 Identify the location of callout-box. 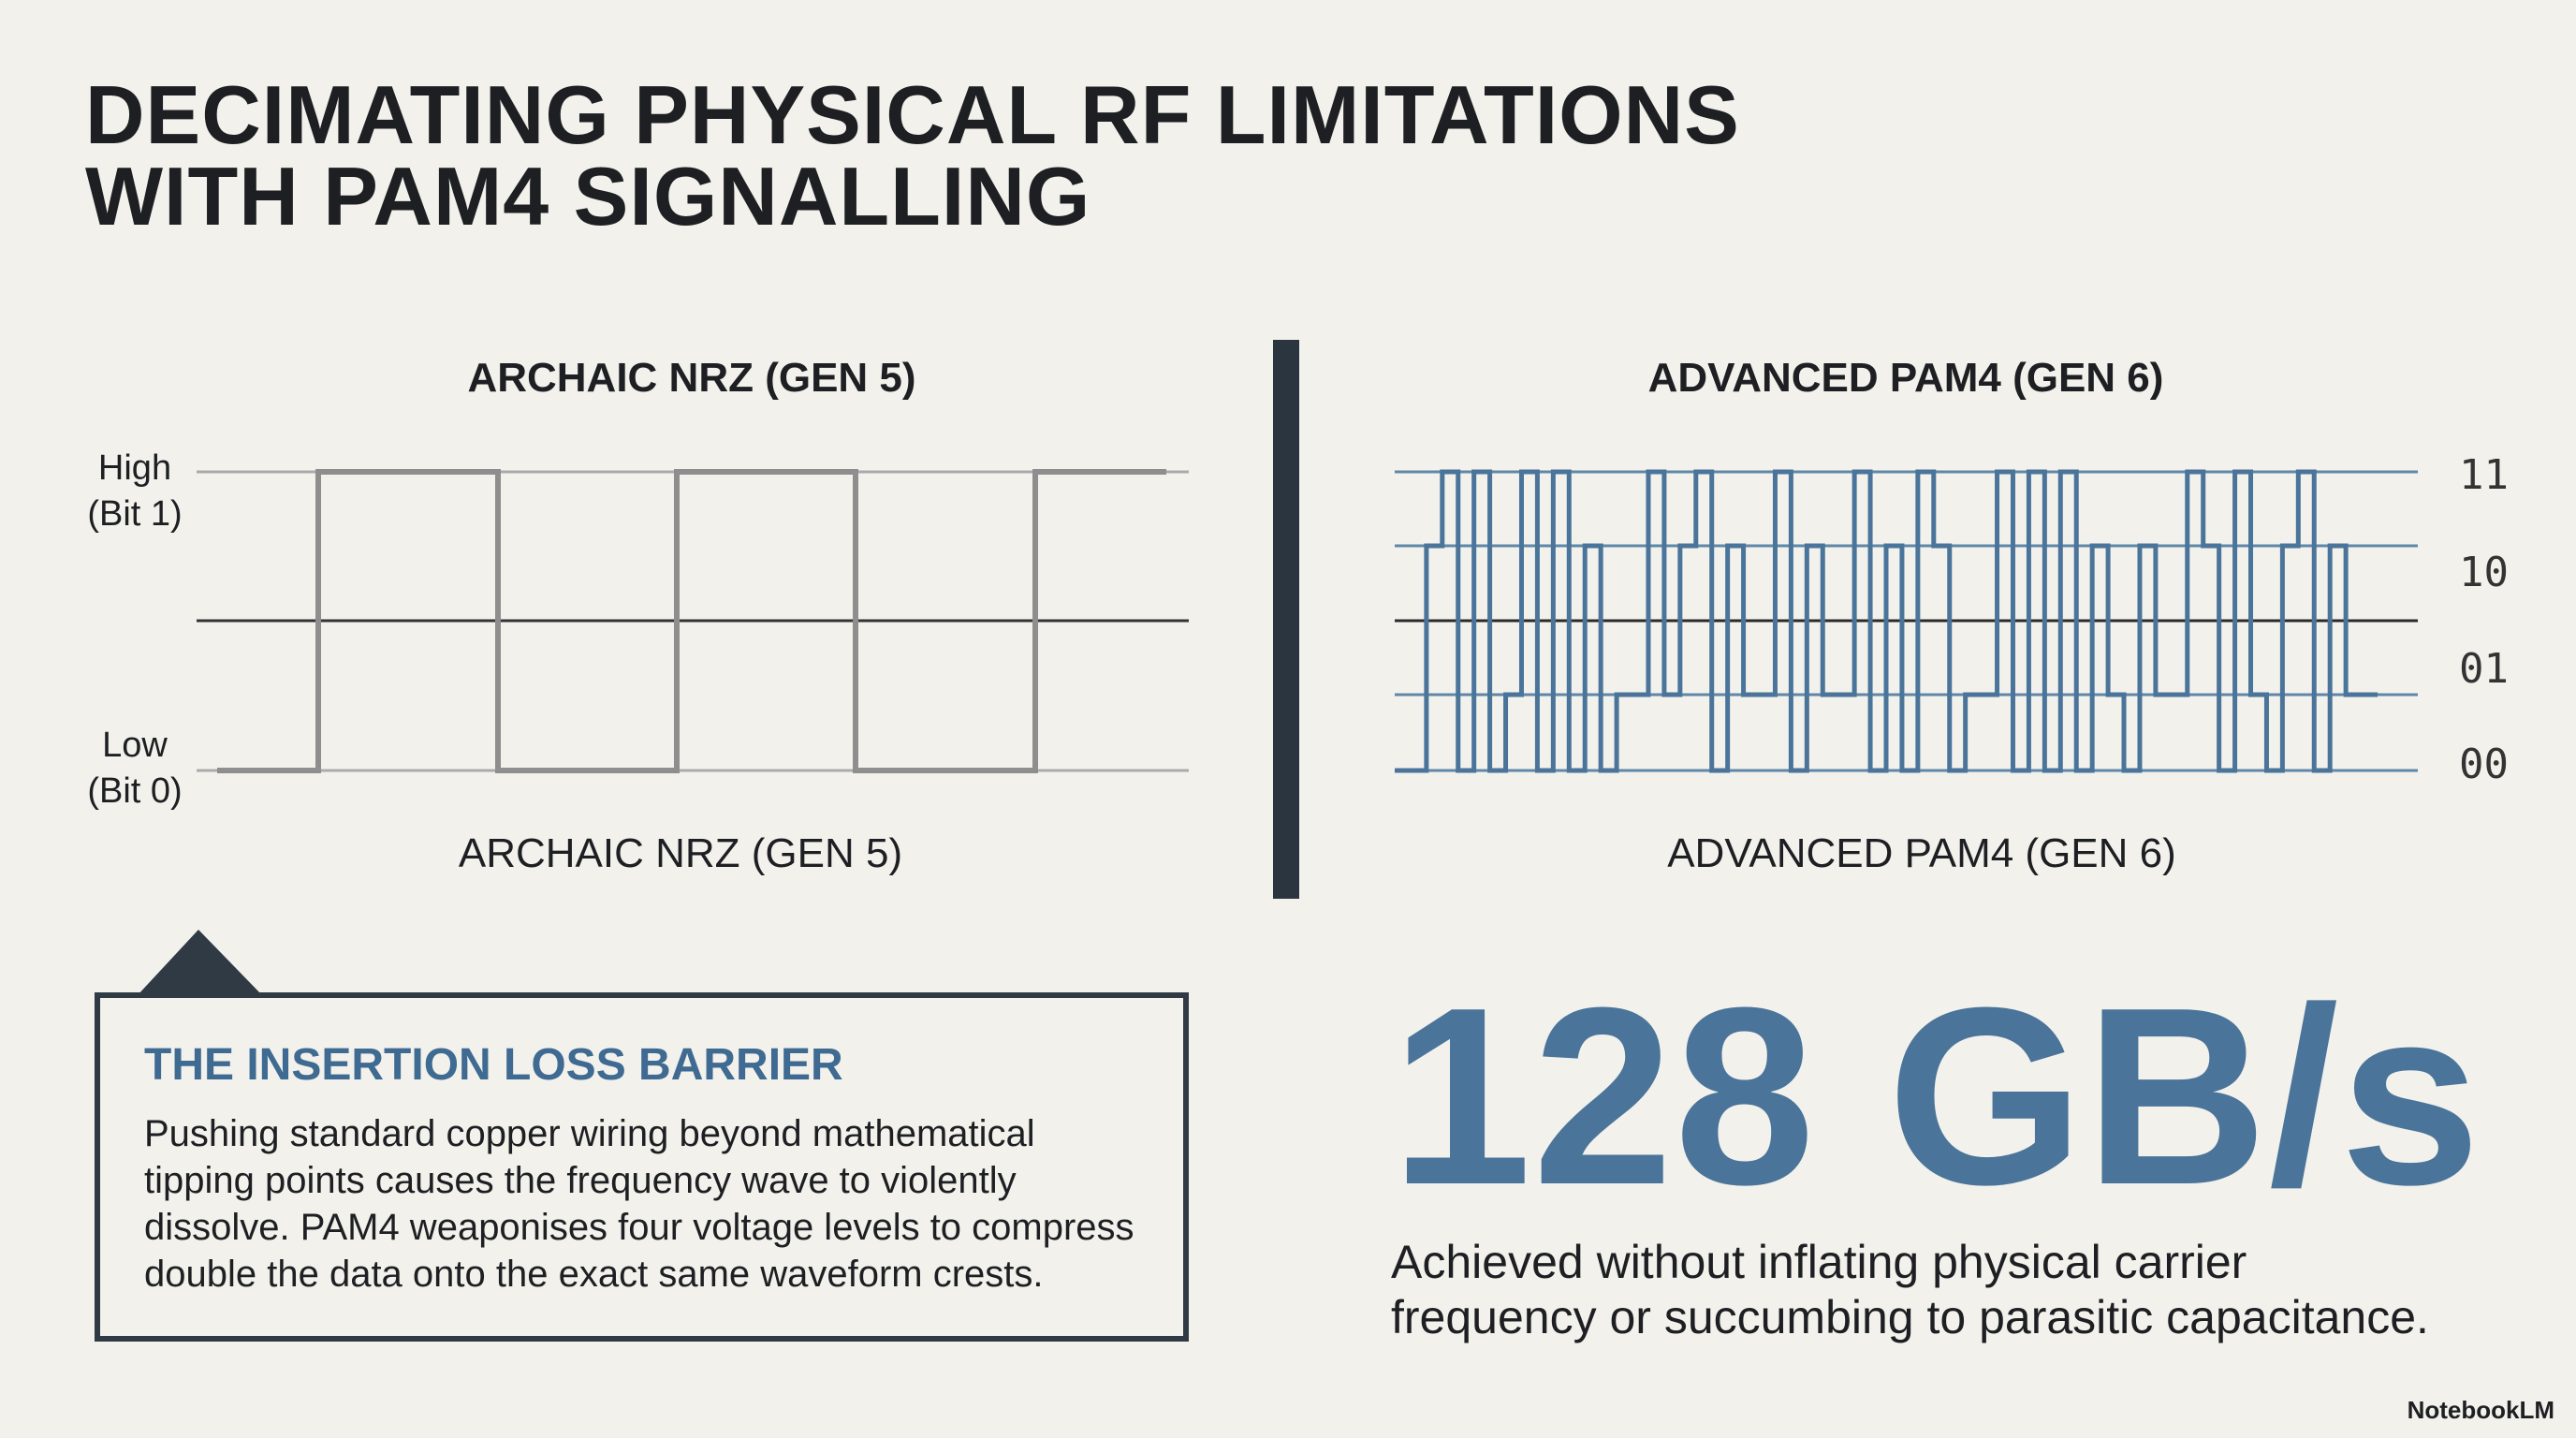
(642, 1167).